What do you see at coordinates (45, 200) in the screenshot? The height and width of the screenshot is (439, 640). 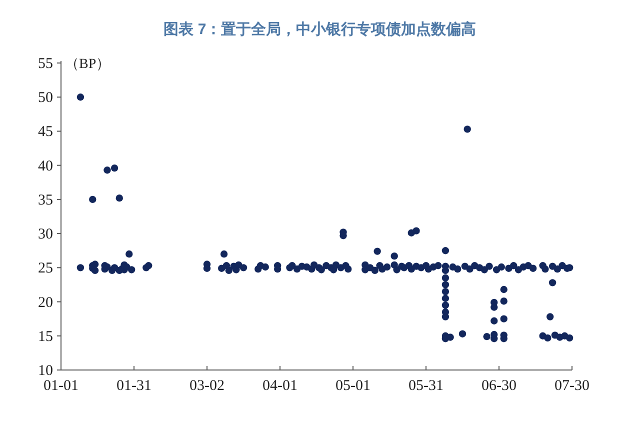 I see `y-tick-label: 35` at bounding box center [45, 200].